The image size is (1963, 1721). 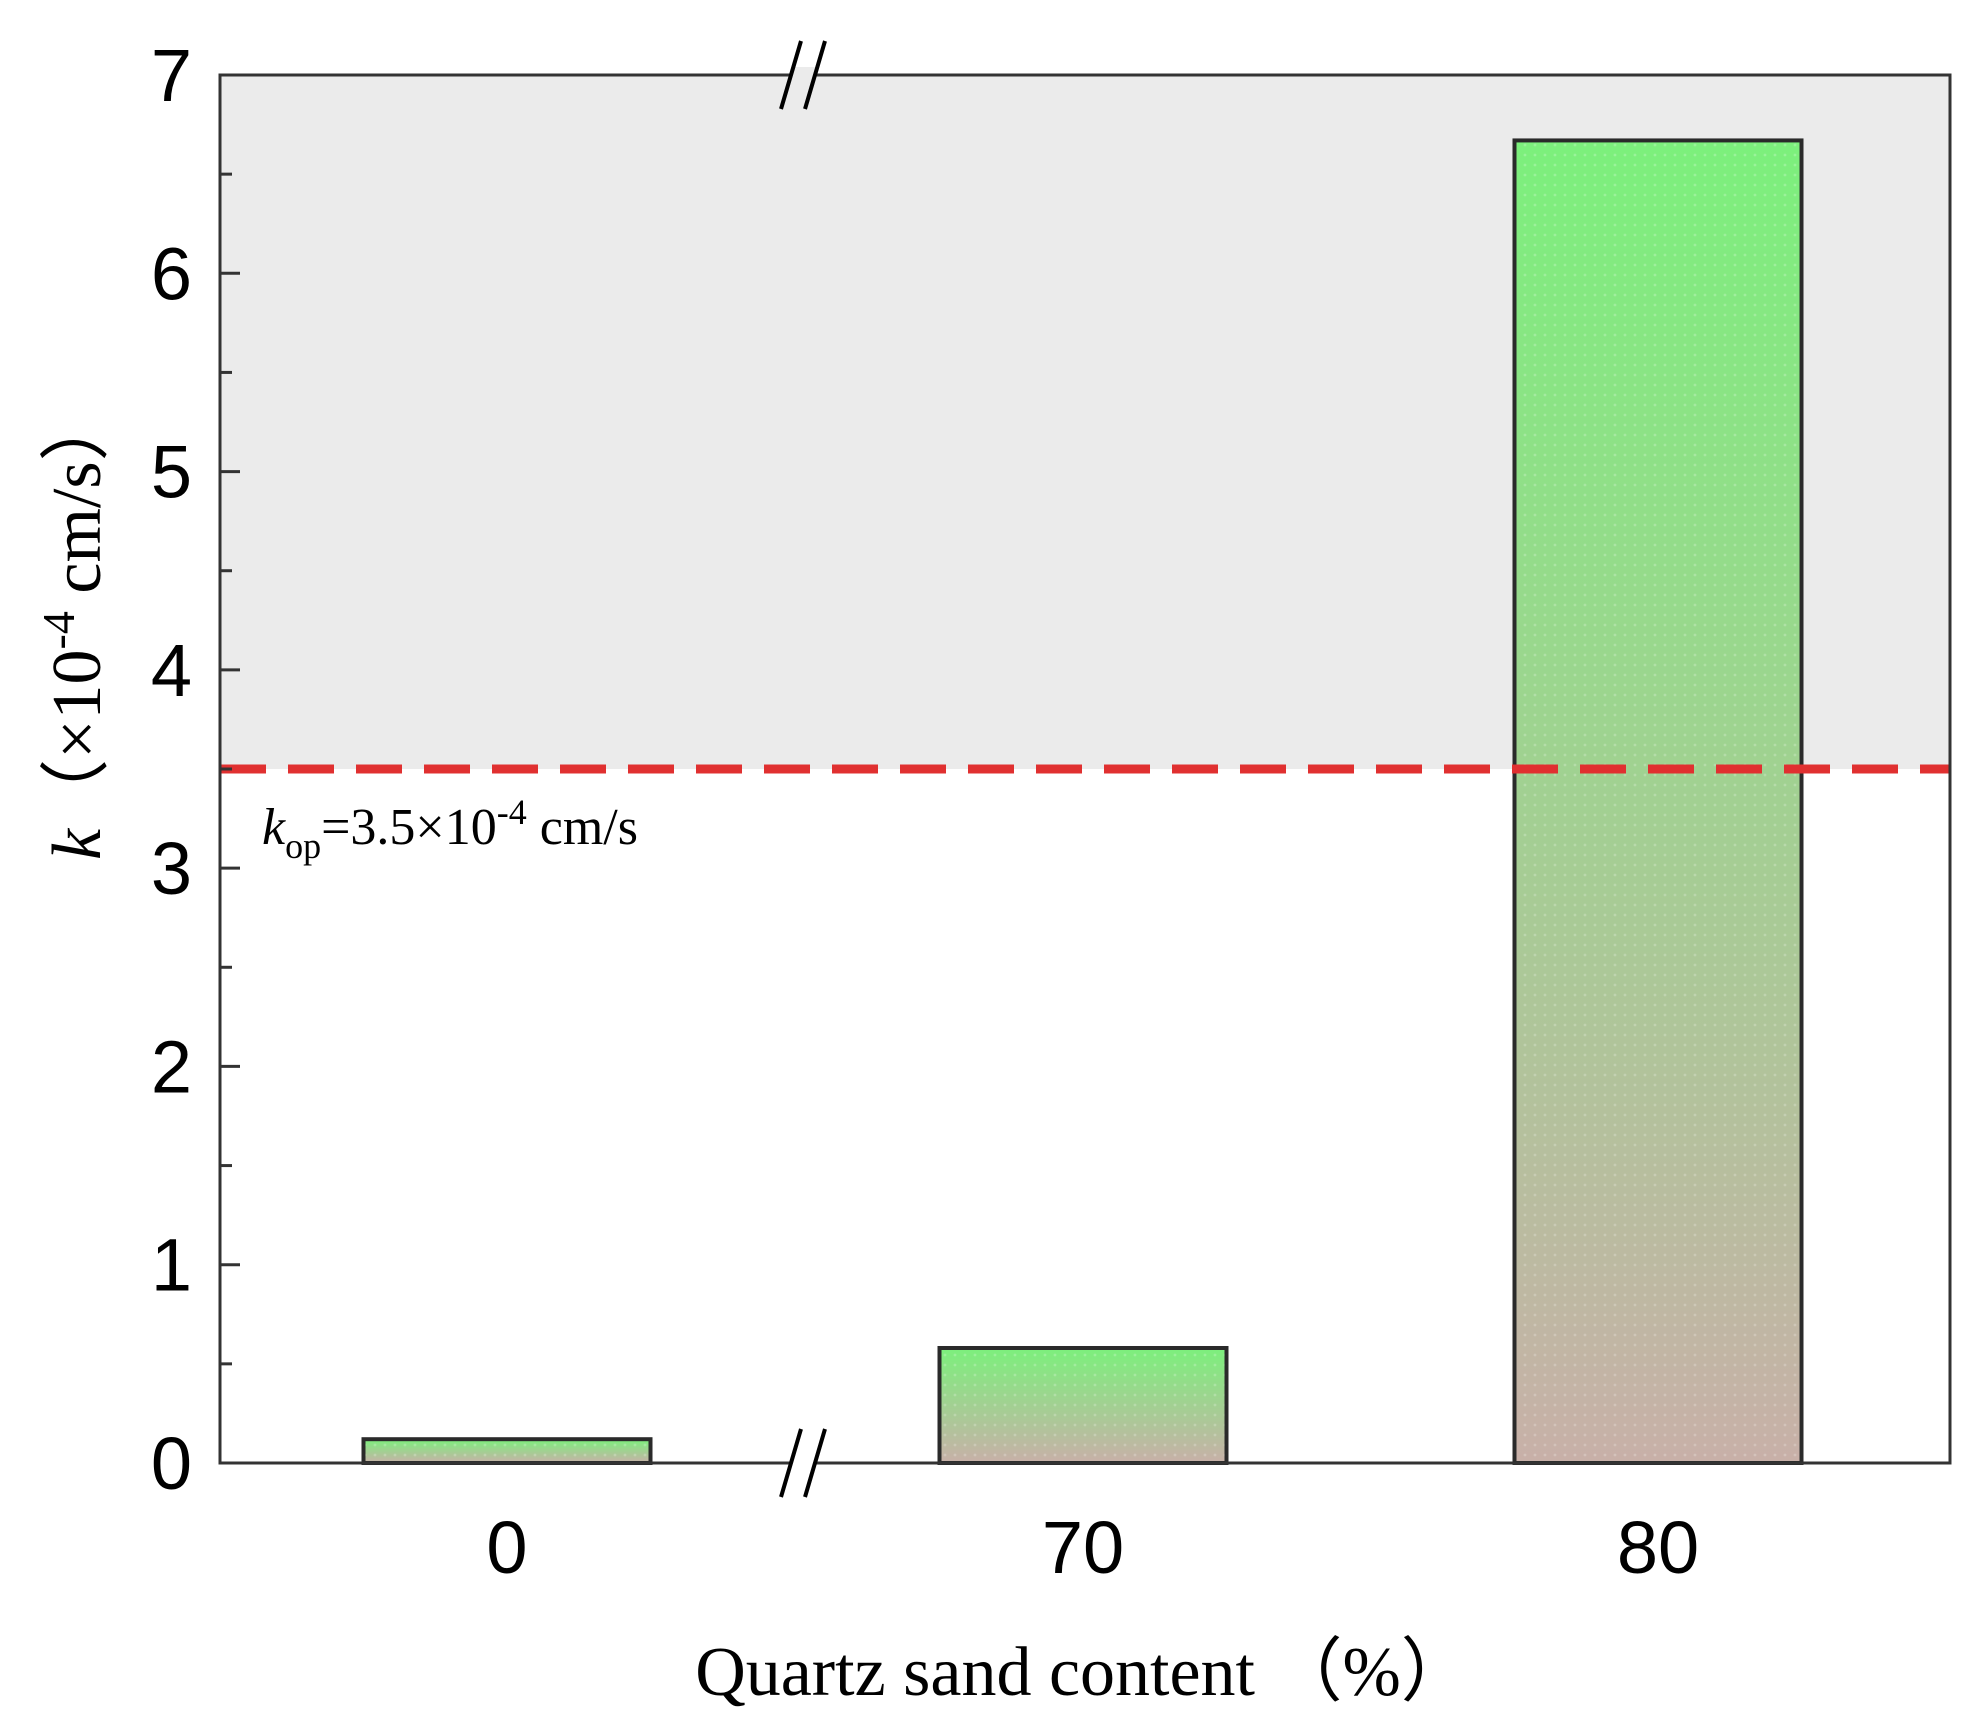 I want to click on threshold-symbol: k, so click(x=274, y=827).